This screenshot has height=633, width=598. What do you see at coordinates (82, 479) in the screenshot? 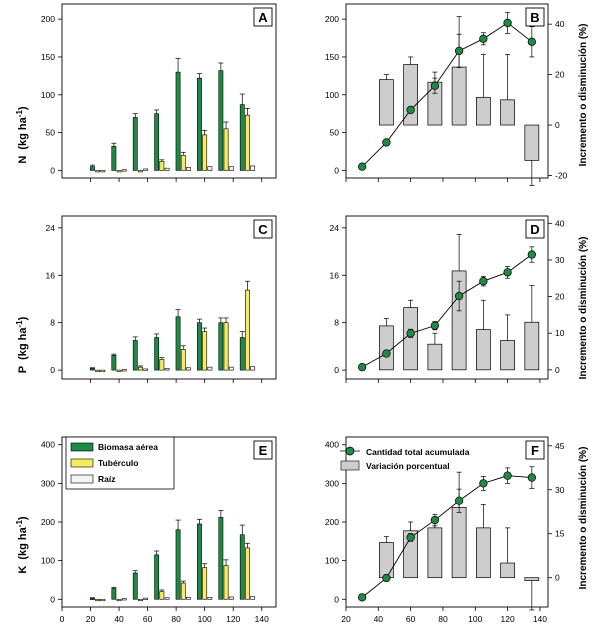
I see `legend-swatch-raiz` at bounding box center [82, 479].